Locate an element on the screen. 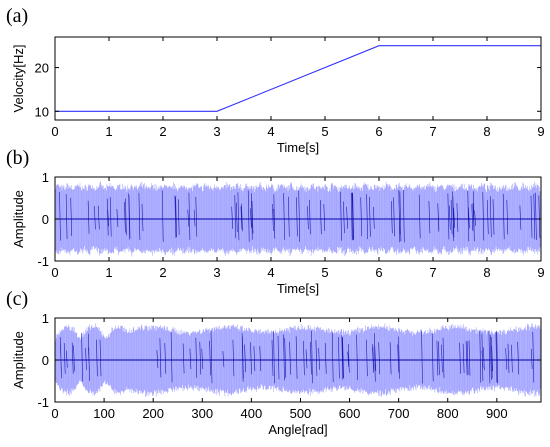 This screenshot has width=550, height=447. x-tick-label: 500 is located at coordinates (301, 413).